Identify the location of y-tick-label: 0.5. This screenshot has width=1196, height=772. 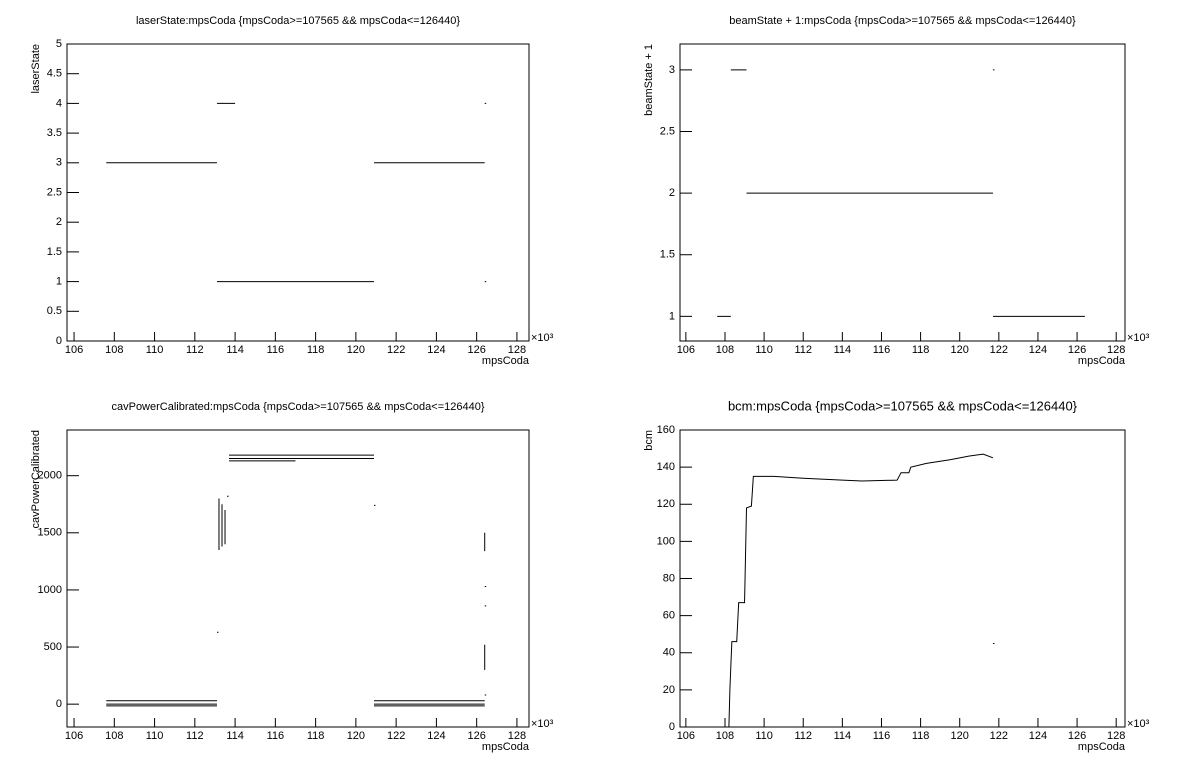
(54, 311).